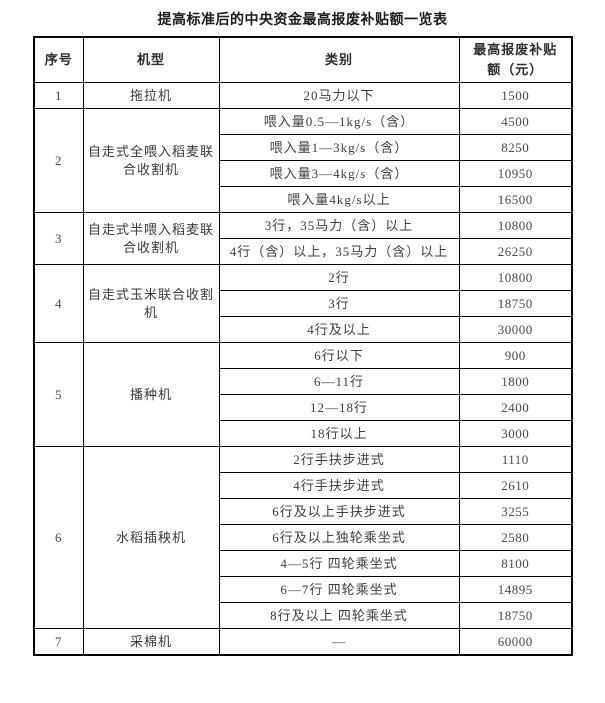 The image size is (605, 703). Describe the element at coordinates (339, 174) in the screenshot. I see `category-cell: 喂入量3—4kg/s（含）` at that location.